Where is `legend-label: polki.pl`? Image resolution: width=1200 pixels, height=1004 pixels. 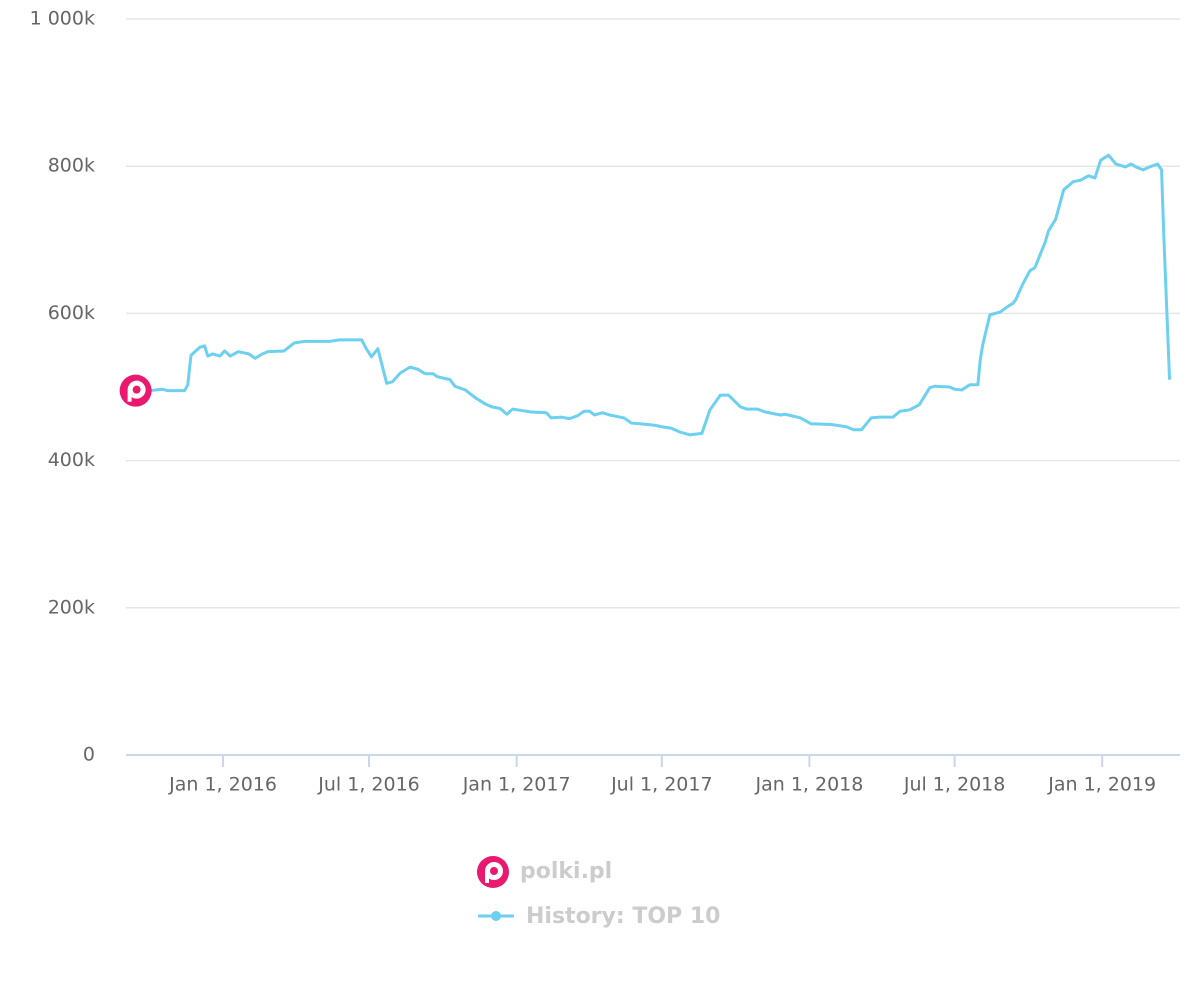 legend-label: polki.pl is located at coordinates (566, 871).